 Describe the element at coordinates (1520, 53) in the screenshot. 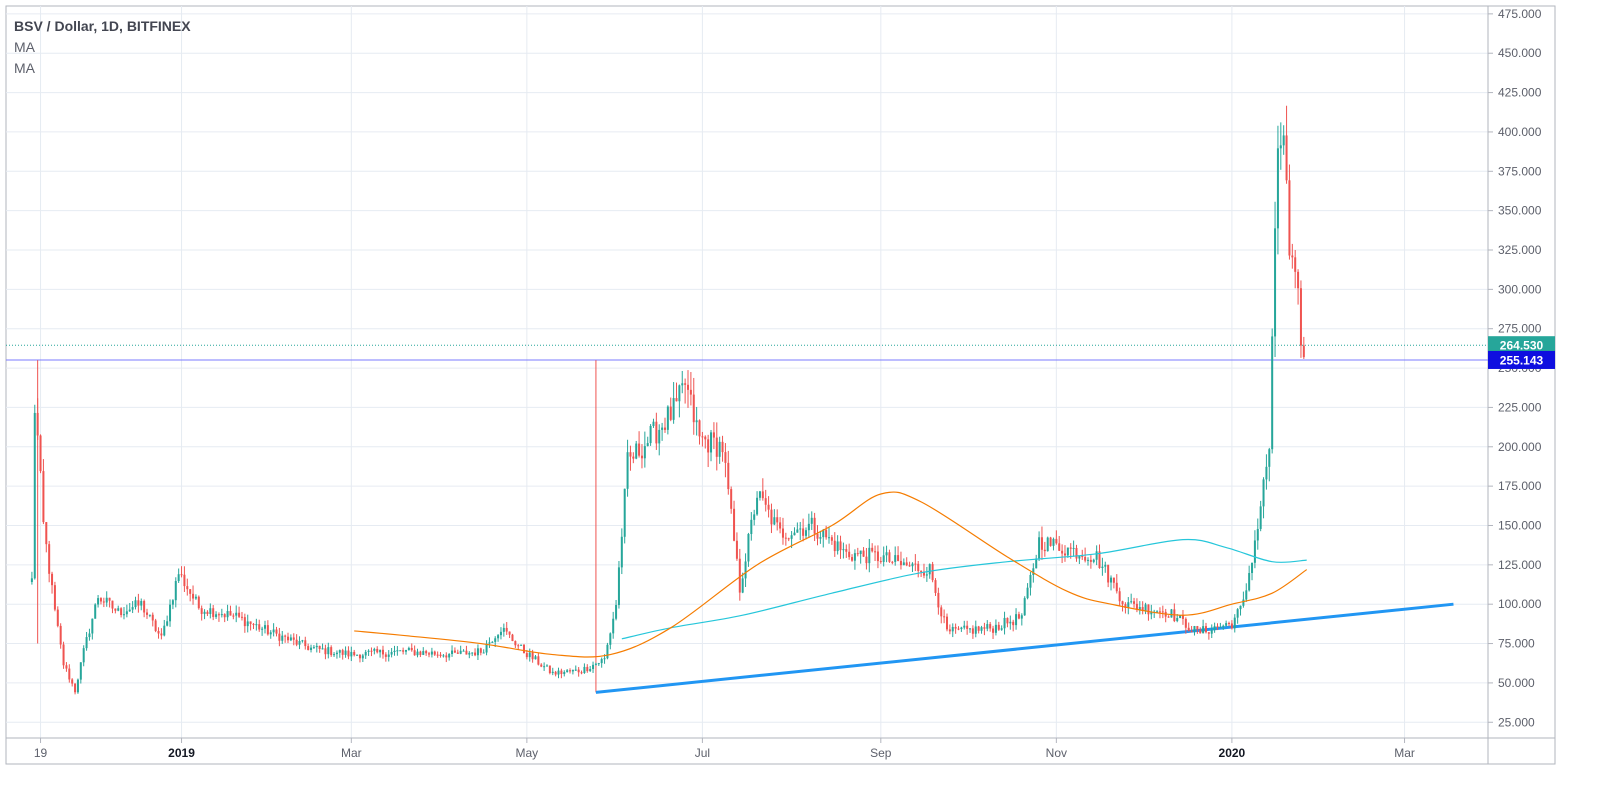

I see `y-tick-label: 450.000` at that location.